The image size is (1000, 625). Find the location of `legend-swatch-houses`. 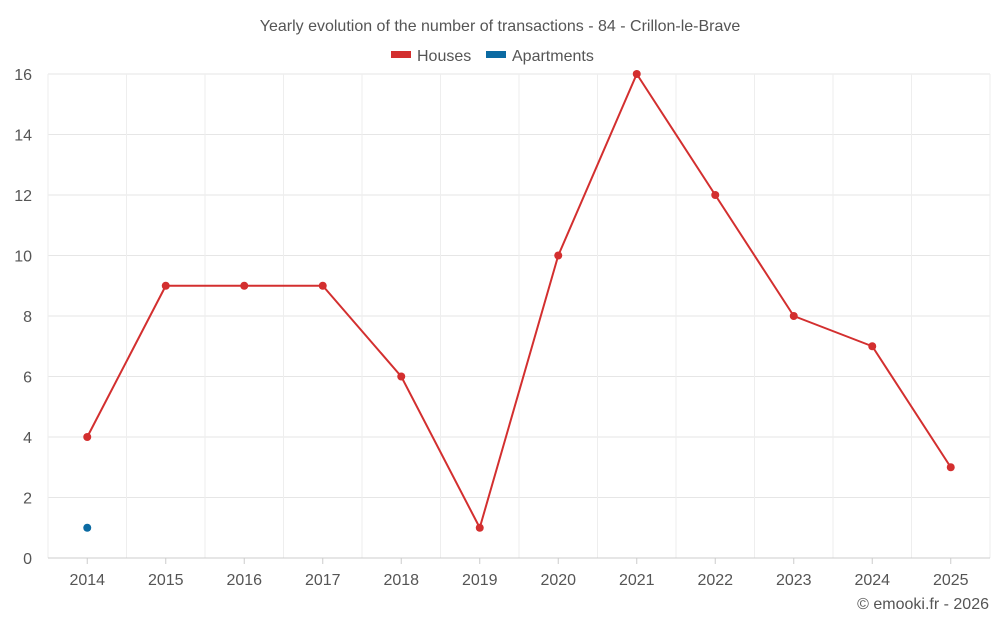

legend-swatch-houses is located at coordinates (401, 54).